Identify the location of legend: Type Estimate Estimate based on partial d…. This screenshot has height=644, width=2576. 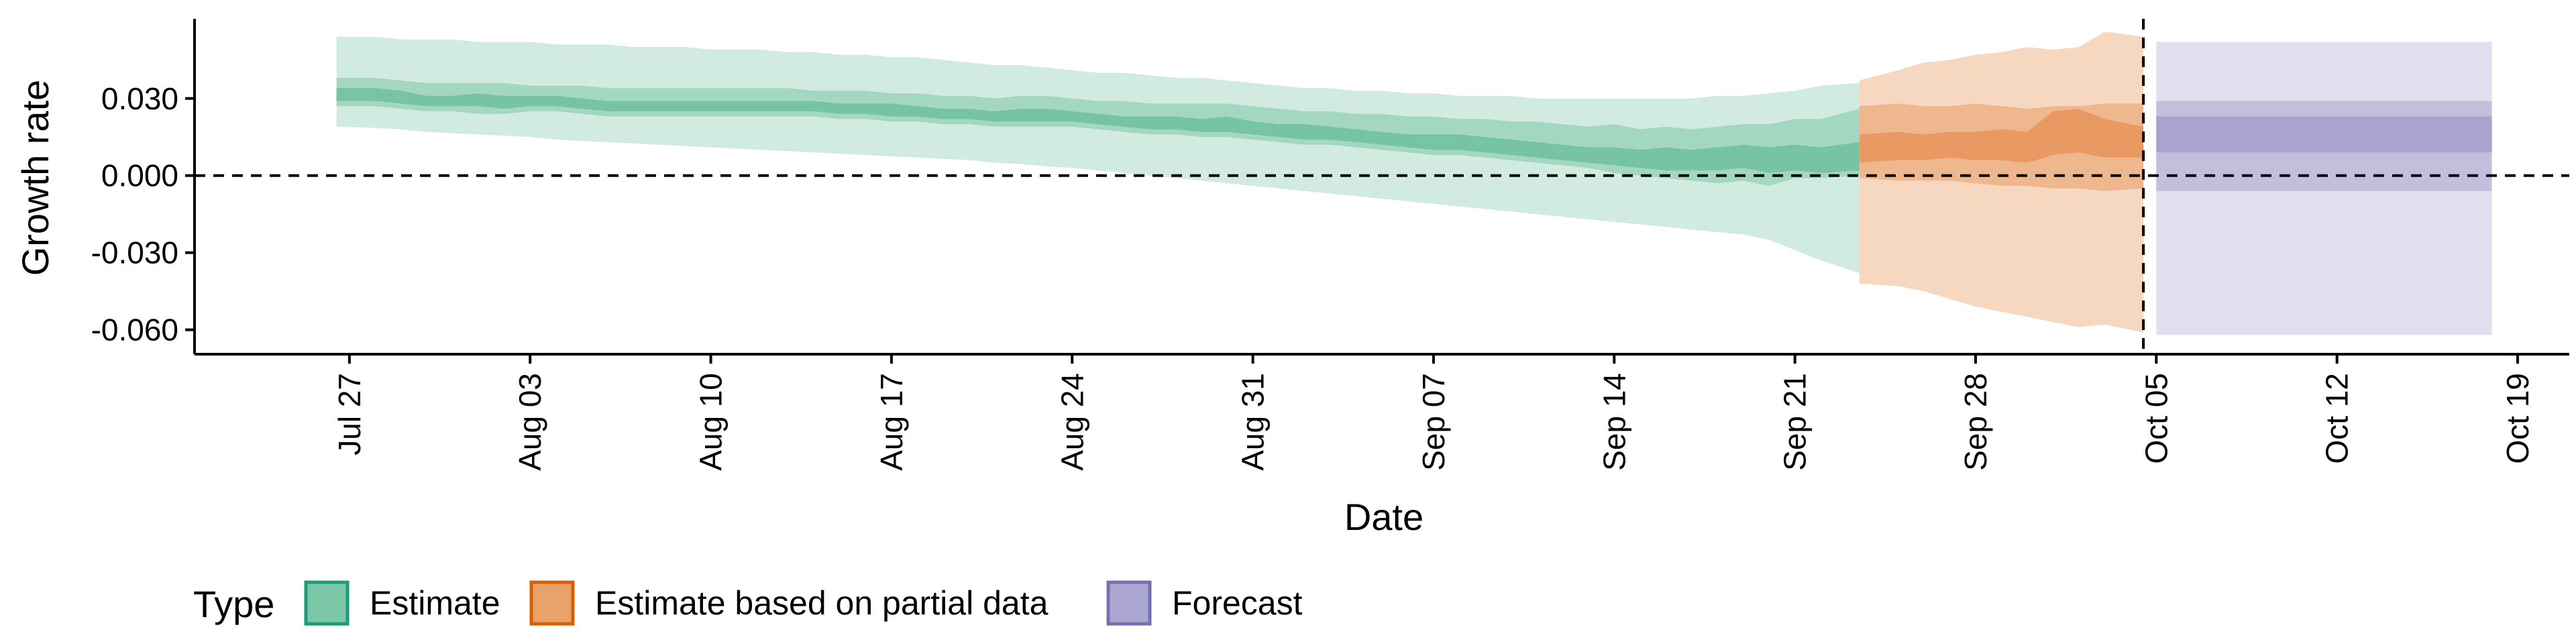
(748, 603).